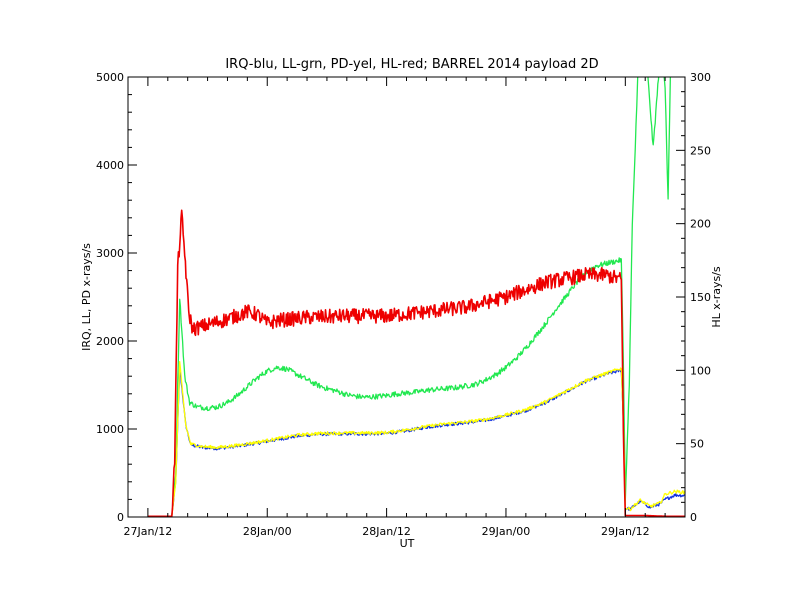 The width and height of the screenshot is (792, 612). Describe the element at coordinates (267, 531) in the screenshot. I see `x-tick-label: 28Jan/00` at that location.